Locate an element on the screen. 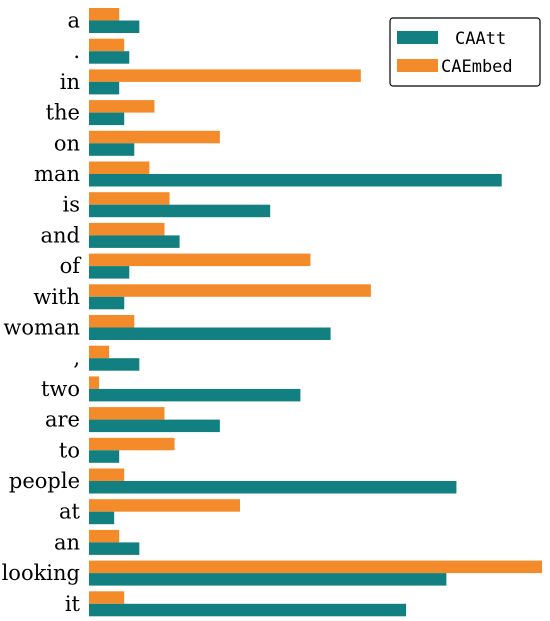 The image size is (550, 621). category-label: is is located at coordinates (72, 205).